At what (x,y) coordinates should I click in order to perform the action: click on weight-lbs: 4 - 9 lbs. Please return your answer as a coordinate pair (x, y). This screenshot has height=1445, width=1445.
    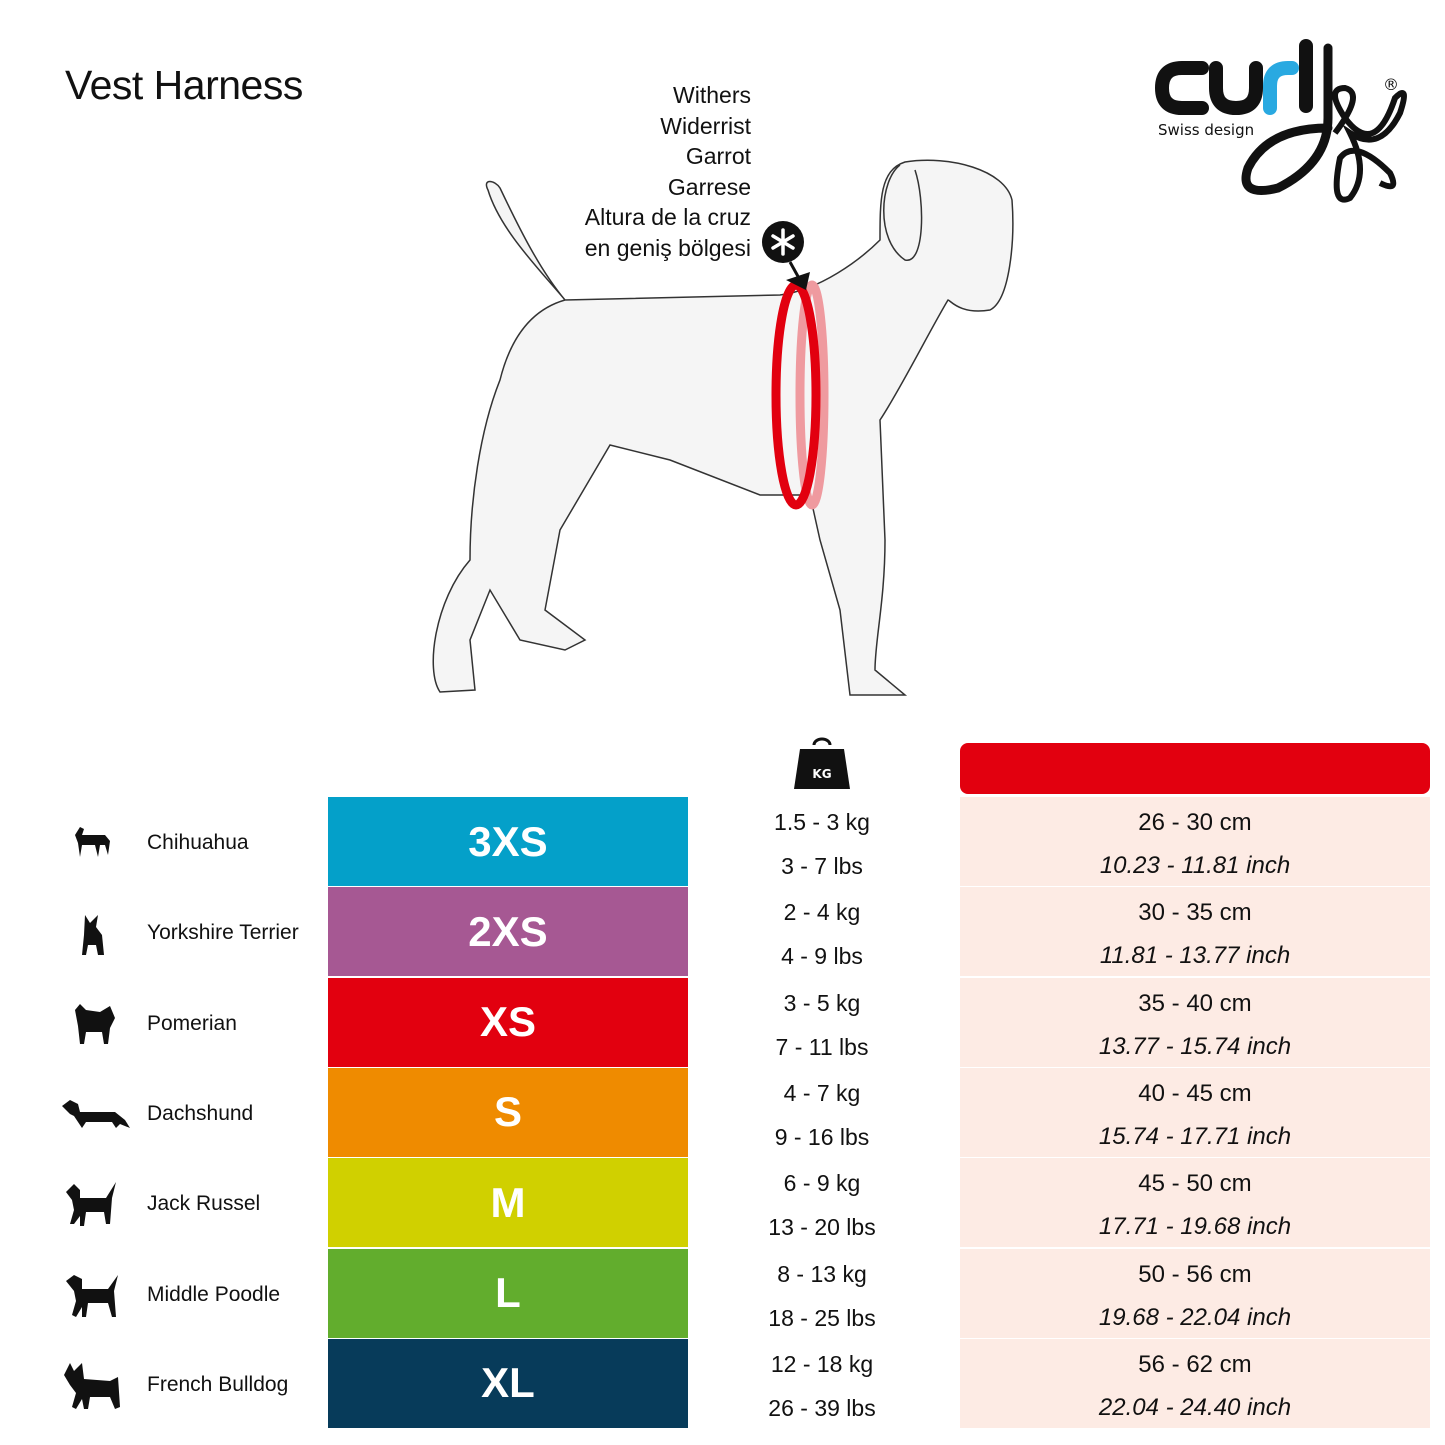
    Looking at the image, I should click on (822, 956).